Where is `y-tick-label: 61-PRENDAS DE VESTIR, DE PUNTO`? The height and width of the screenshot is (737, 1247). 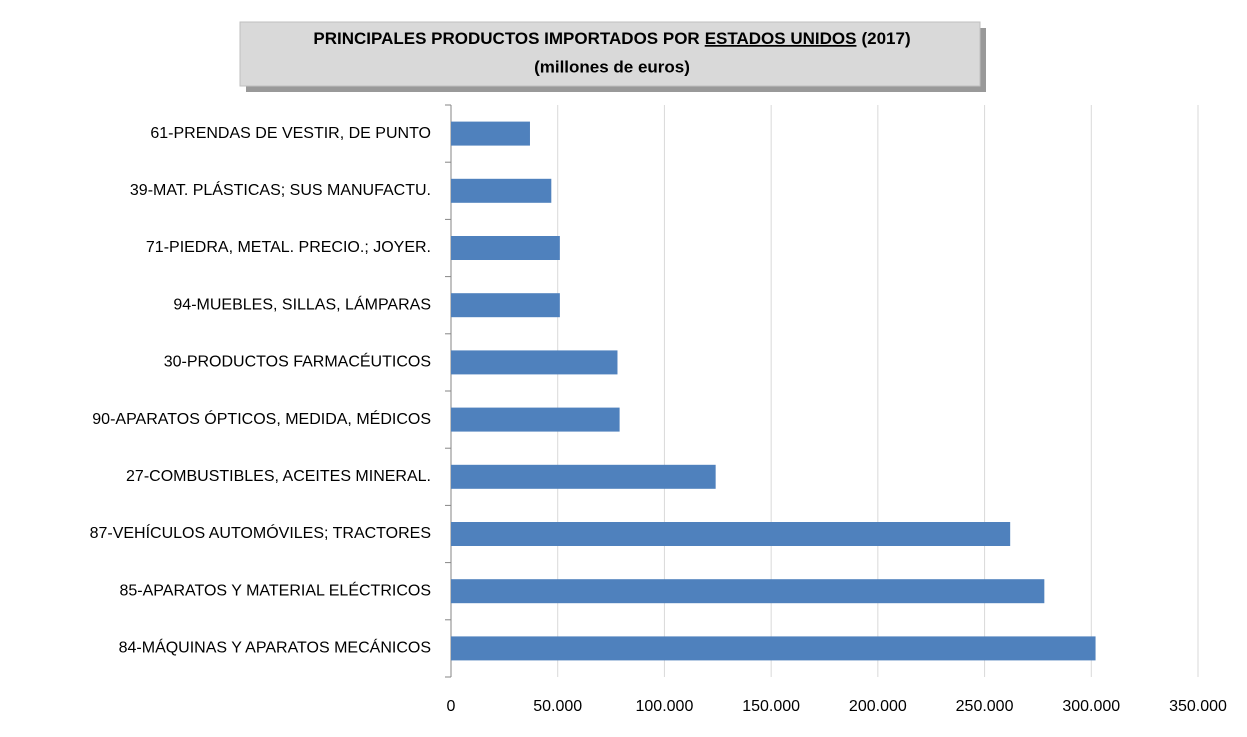
y-tick-label: 61-PRENDAS DE VESTIR, DE PUNTO is located at coordinates (290, 133).